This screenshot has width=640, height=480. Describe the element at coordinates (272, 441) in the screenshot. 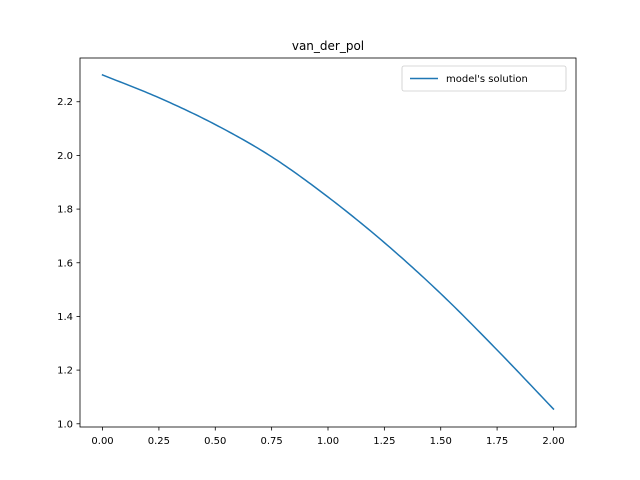

I see `x-tick-label: 0.75` at that location.